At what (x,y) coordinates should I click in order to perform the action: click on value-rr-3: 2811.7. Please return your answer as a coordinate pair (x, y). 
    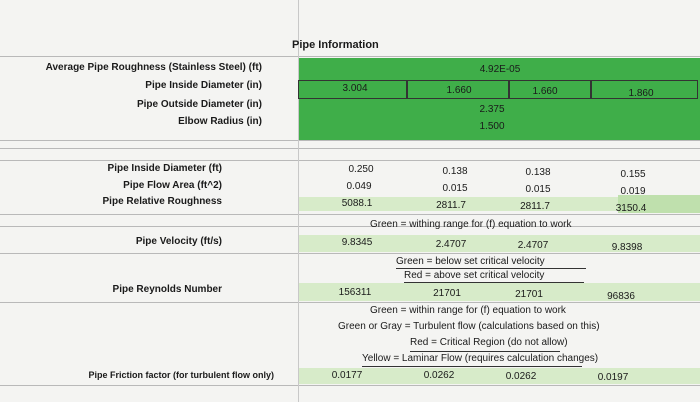
    Looking at the image, I should click on (535, 206).